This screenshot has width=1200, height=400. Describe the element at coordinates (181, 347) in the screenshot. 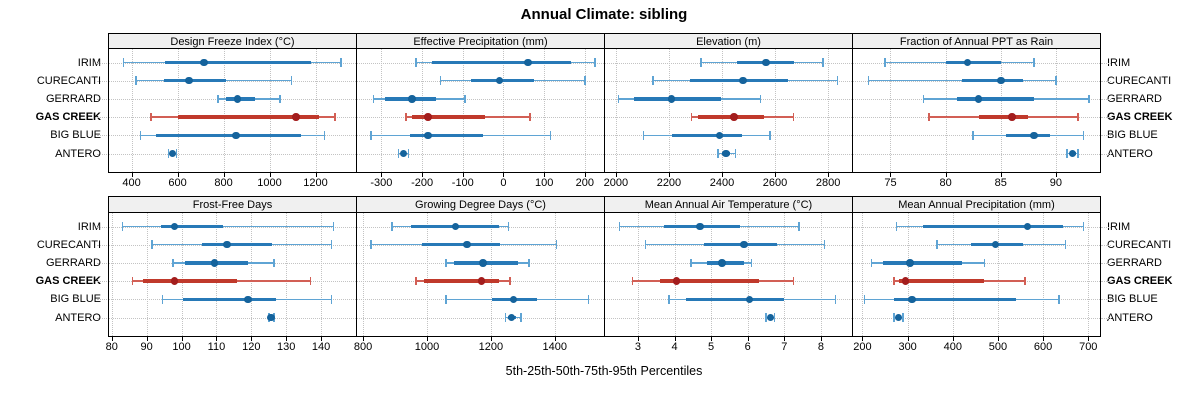

I see `axis-tick-label: 100` at that location.